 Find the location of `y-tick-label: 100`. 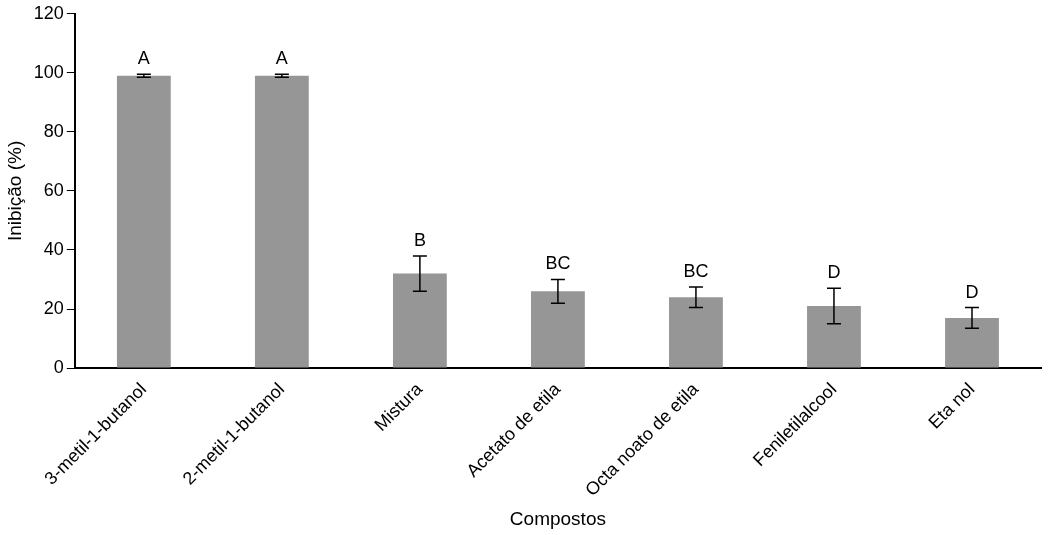

y-tick-label: 100 is located at coordinates (48, 71).